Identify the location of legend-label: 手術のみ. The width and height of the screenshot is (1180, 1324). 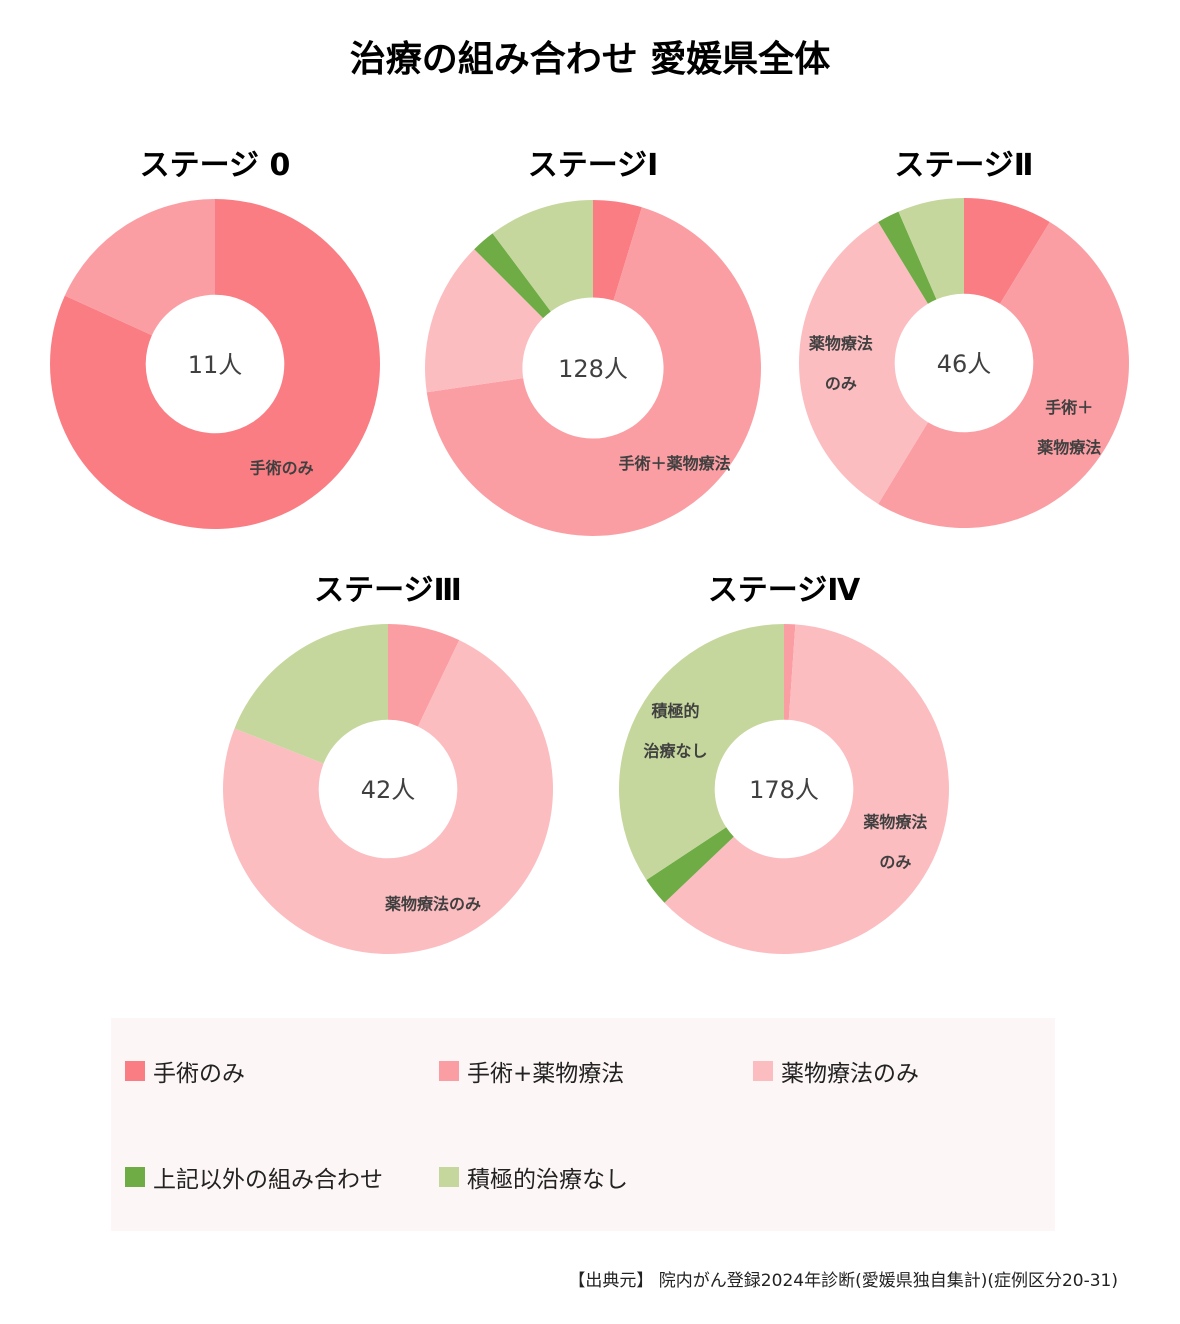
(199, 1074).